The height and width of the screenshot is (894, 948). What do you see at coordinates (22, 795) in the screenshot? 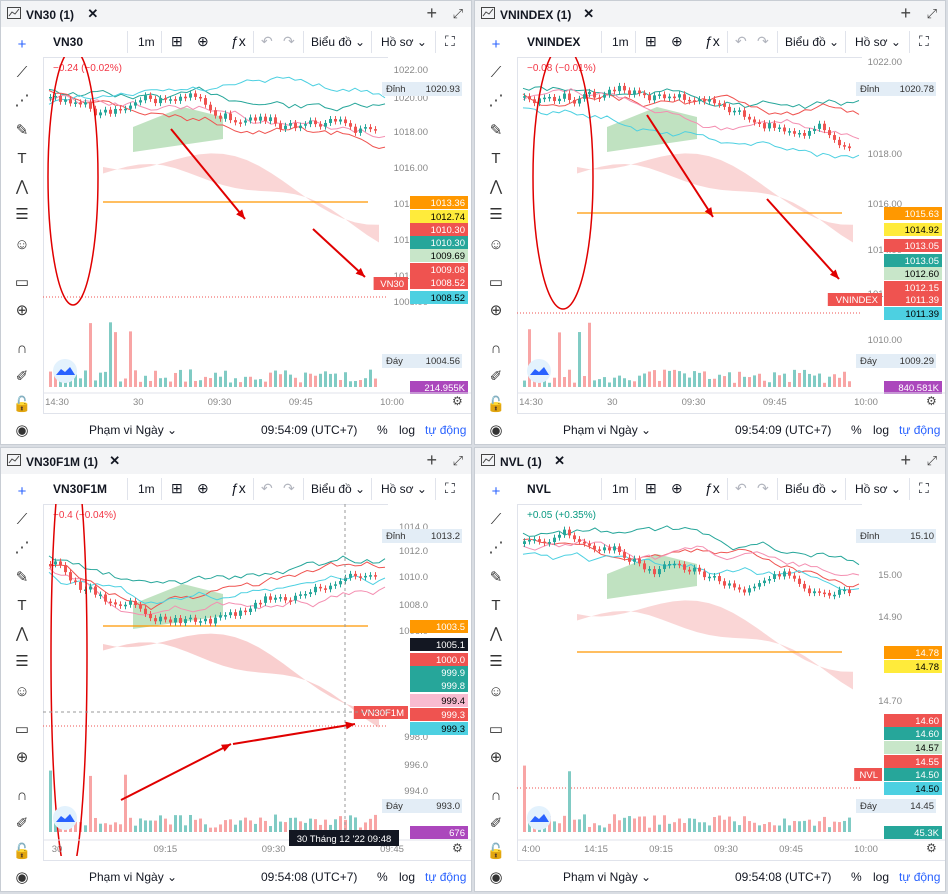
I see `magnet-icon: ∩` at bounding box center [22, 795].